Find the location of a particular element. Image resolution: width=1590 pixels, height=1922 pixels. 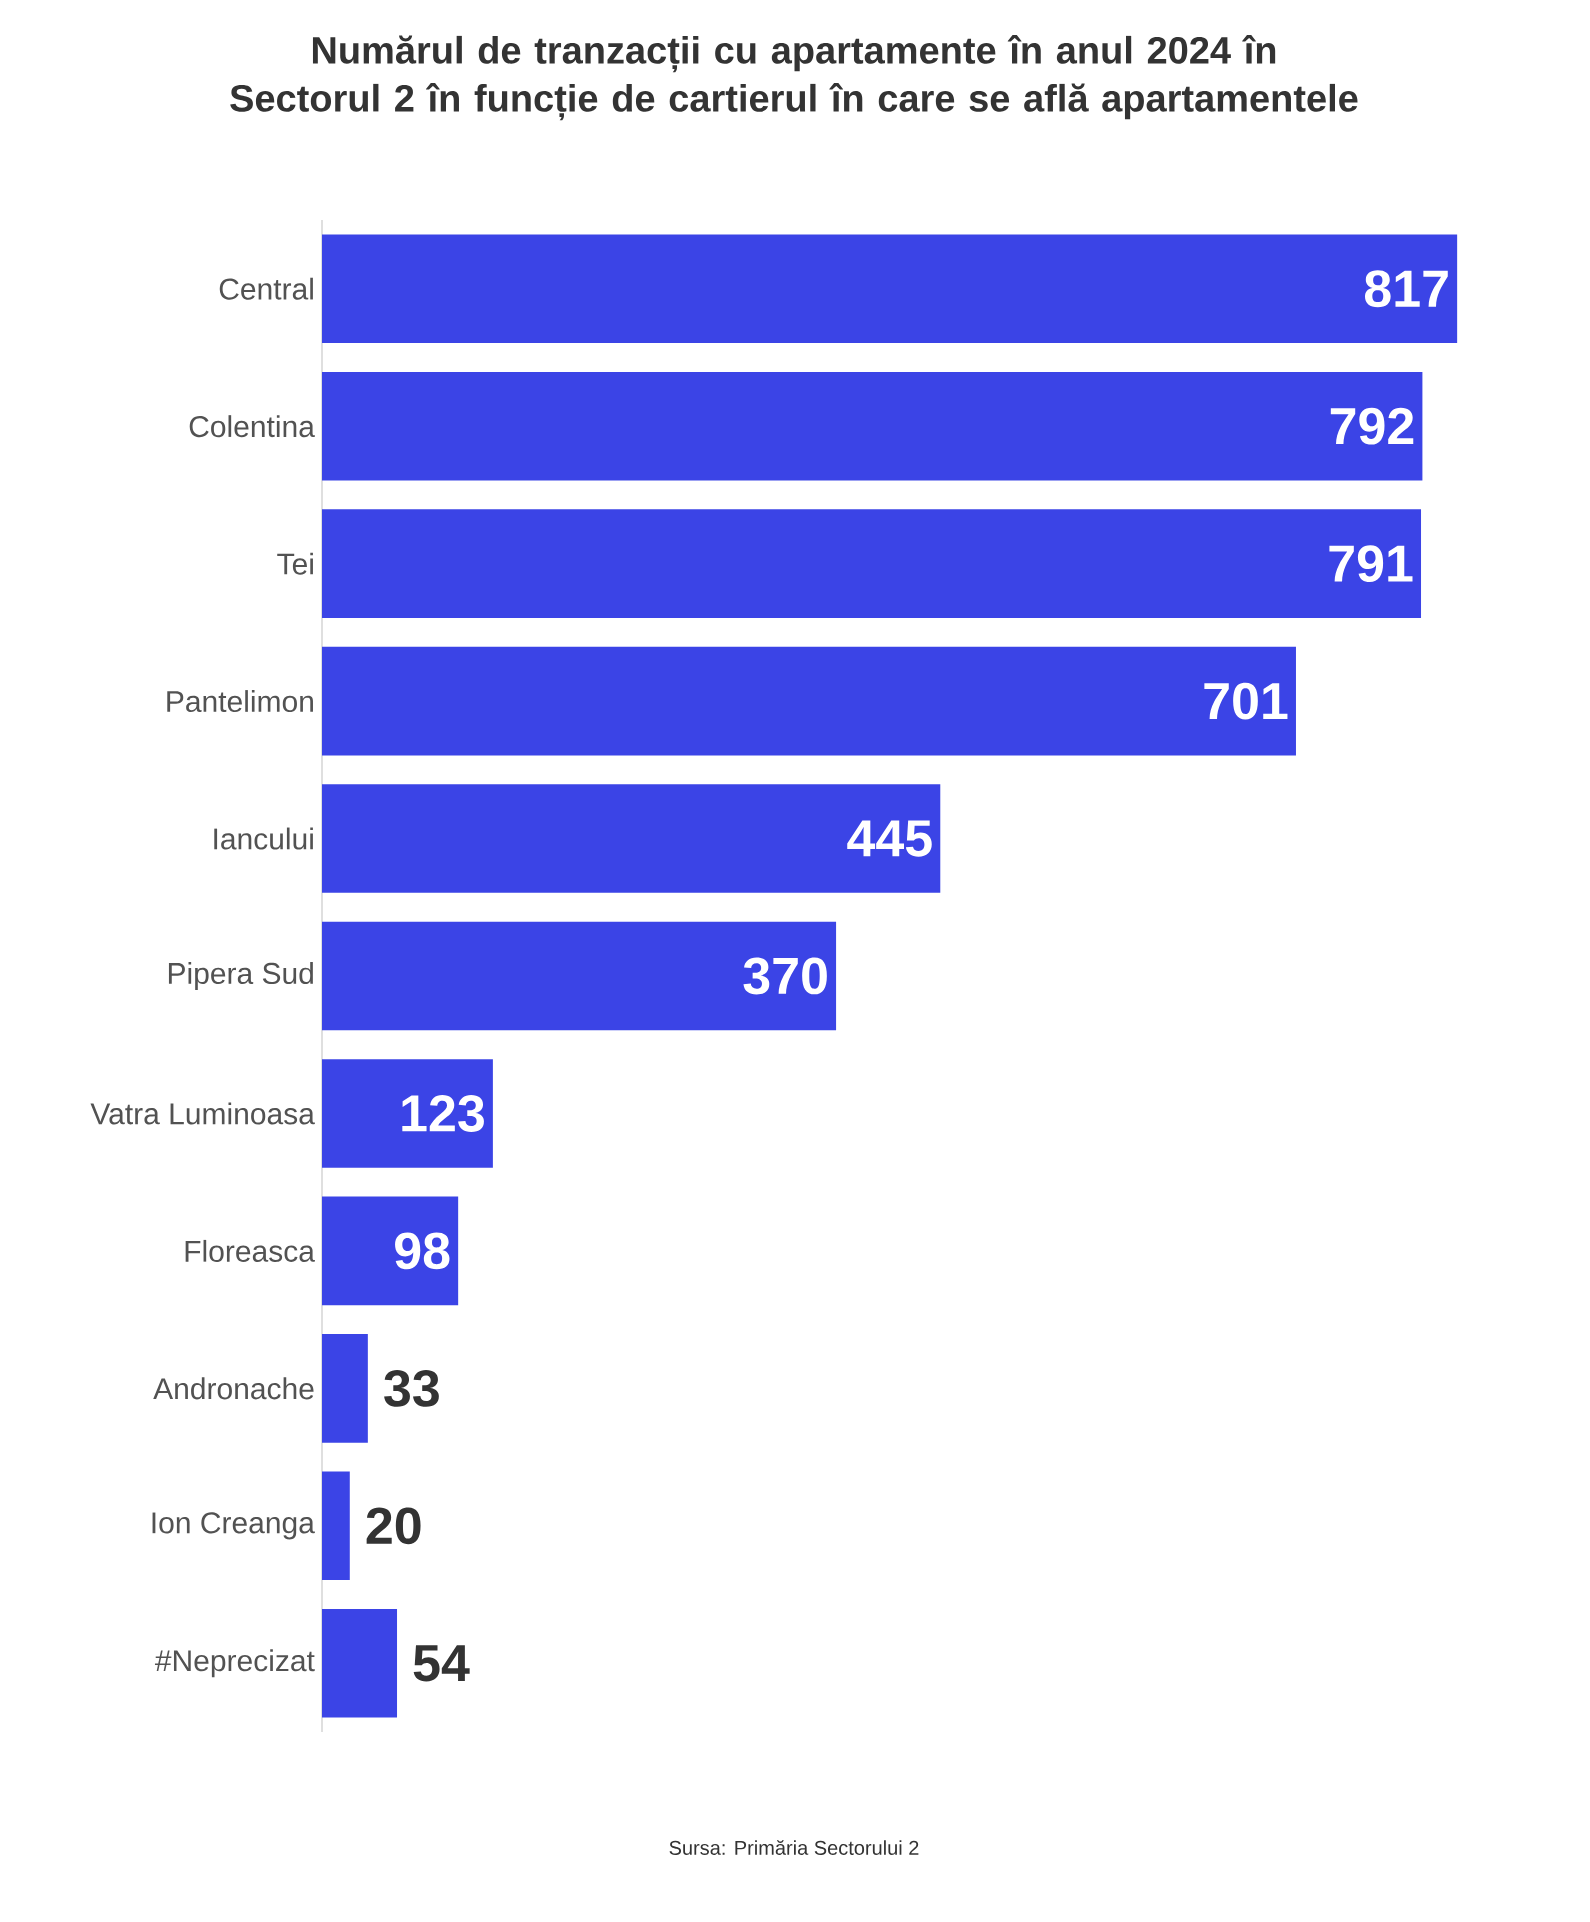

data-label: 445 is located at coordinates (889, 838).